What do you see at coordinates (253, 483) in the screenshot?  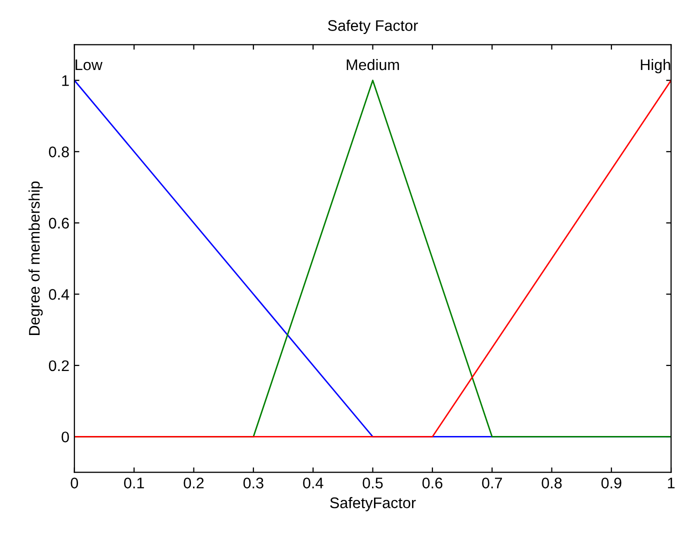 I see `x-tick-label: 0.3` at bounding box center [253, 483].